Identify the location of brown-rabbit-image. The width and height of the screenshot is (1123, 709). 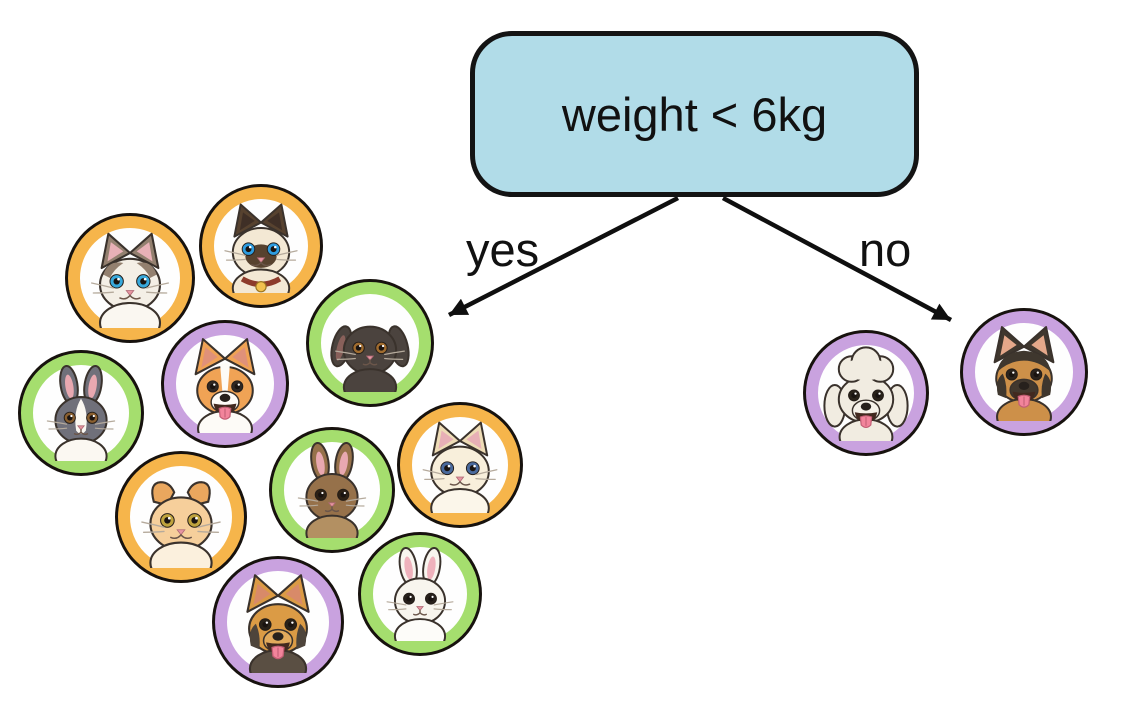
(332, 490).